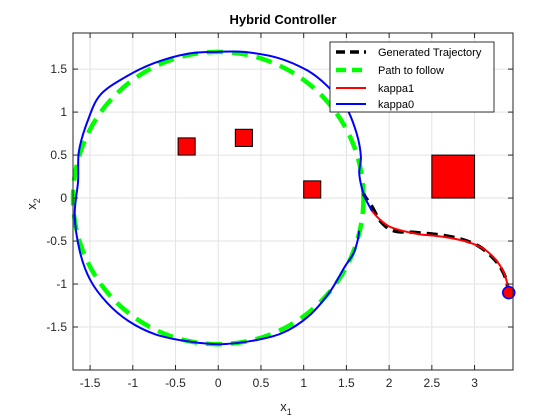 Image resolution: width=560 pixels, height=420 pixels. I want to click on x-tick-label: -1.5, so click(90, 383).